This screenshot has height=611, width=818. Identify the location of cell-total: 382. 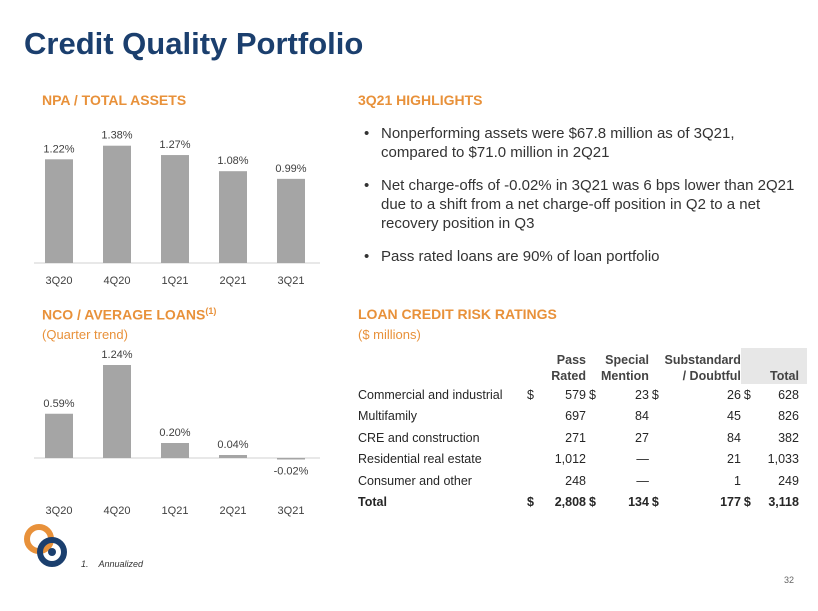
(788, 437).